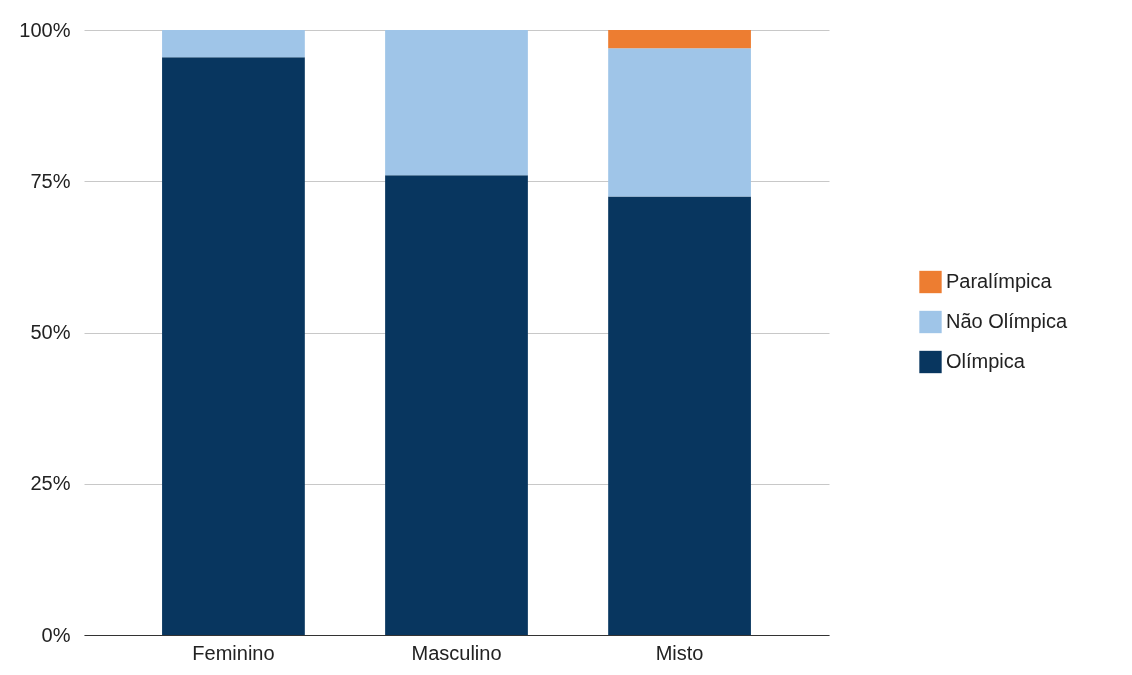 Image resolution: width=1132 pixels, height=675 pixels. I want to click on x-tick-label: Feminino, so click(233, 652).